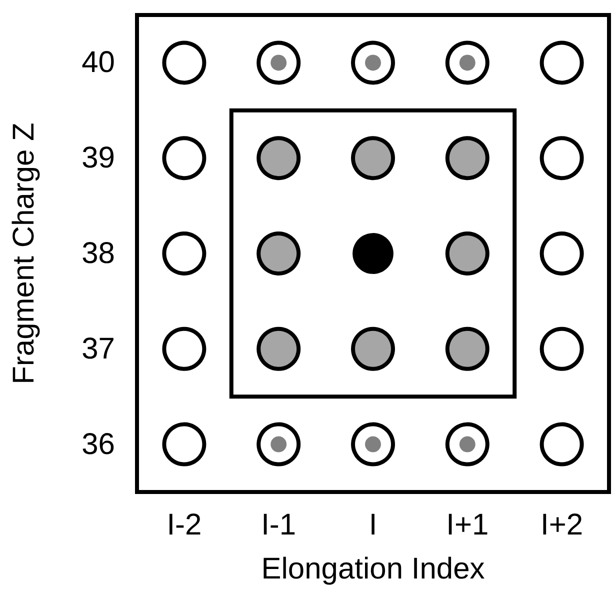 The width and height of the screenshot is (613, 599). I want to click on y-tick-label: 36, so click(98, 444).